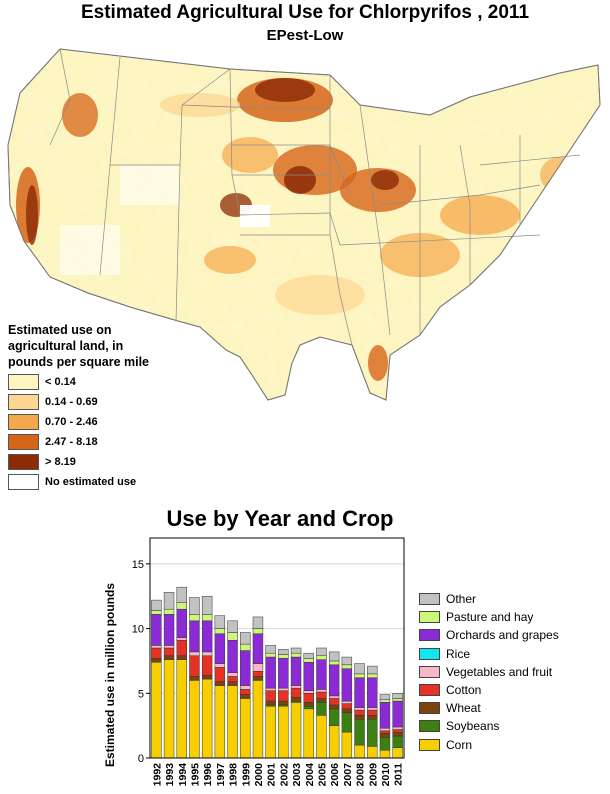 The width and height of the screenshot is (610, 794). Describe the element at coordinates (399, 774) in the screenshot. I see `x-tick-label: 2011` at that location.